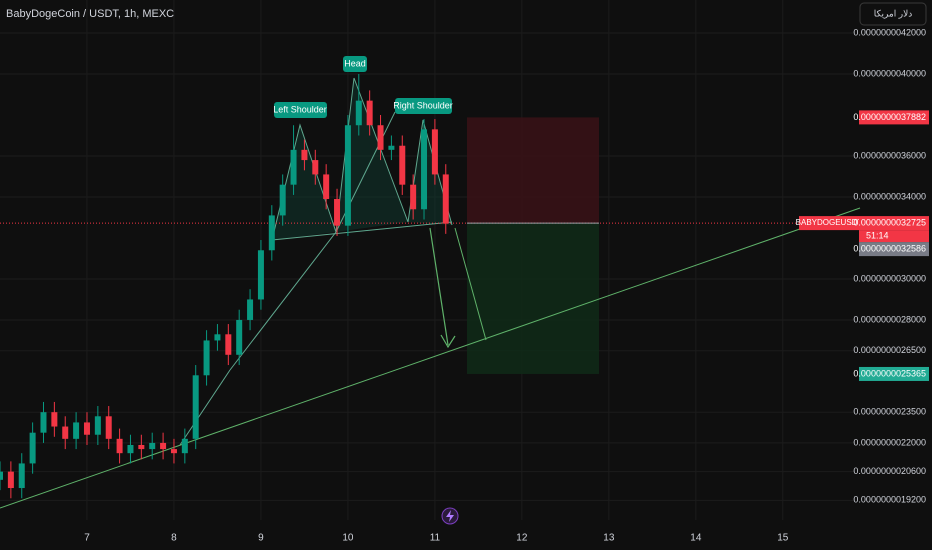 The height and width of the screenshot is (550, 932). What do you see at coordinates (889, 471) in the screenshot?
I see `y-tick-label: 0.0000000020600` at bounding box center [889, 471].